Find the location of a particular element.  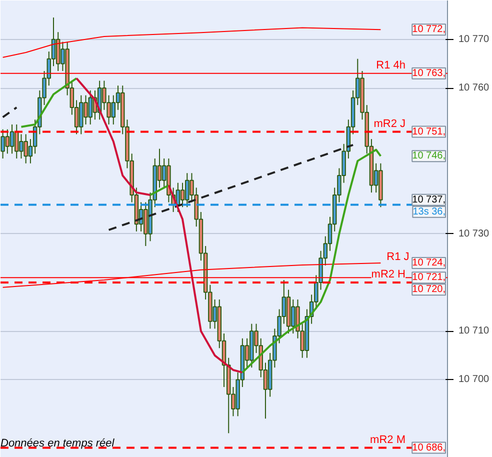

annotation: Données en temps réel is located at coordinates (57, 444).